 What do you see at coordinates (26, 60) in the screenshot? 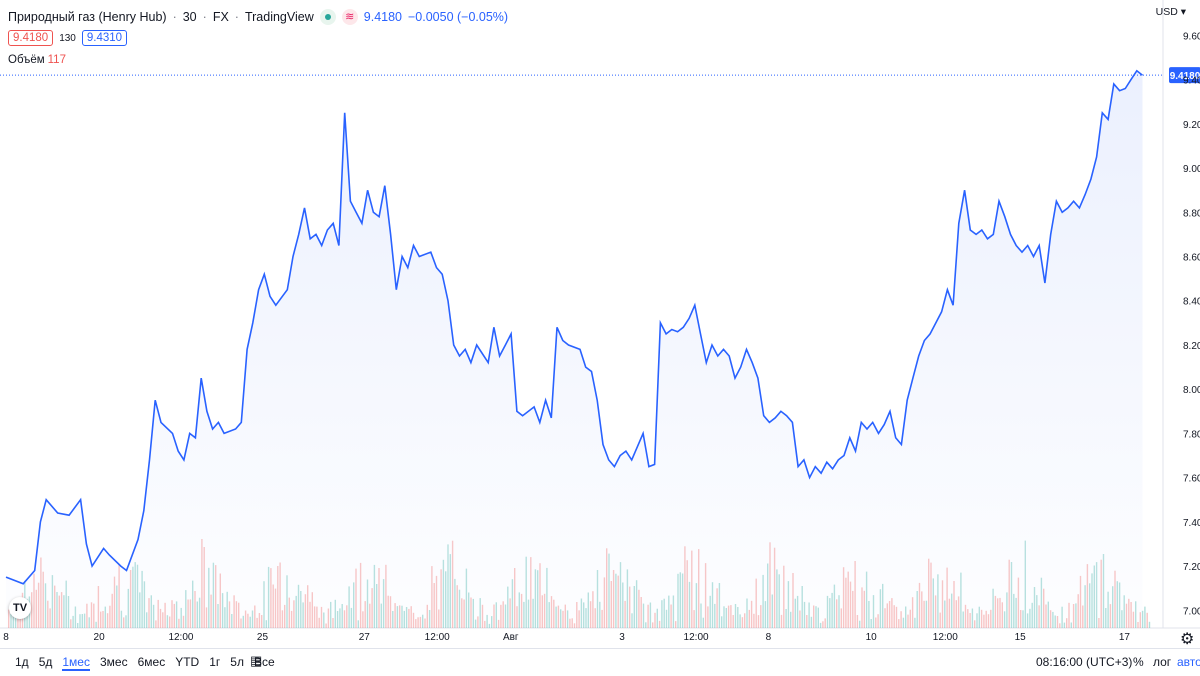
I see `volume-label: Объём` at bounding box center [26, 60].